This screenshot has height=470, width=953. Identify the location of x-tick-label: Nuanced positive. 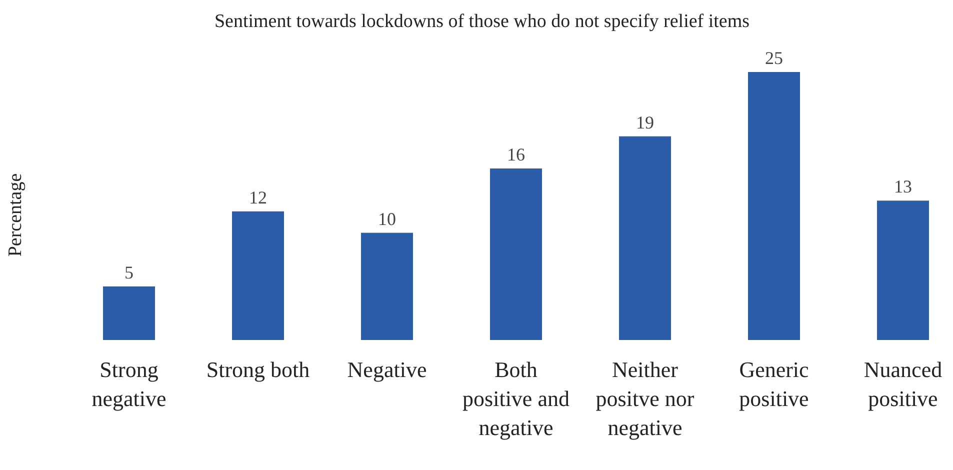
(903, 384).